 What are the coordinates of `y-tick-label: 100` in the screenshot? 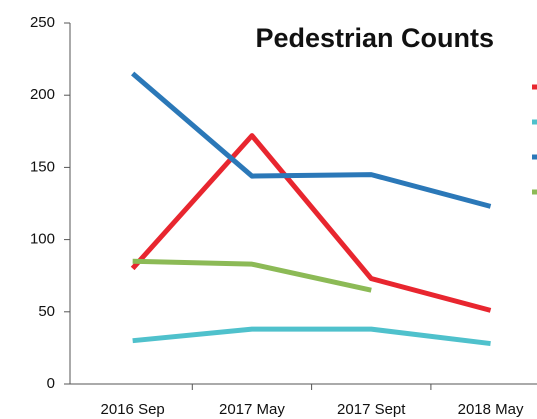 It's located at (42, 239).